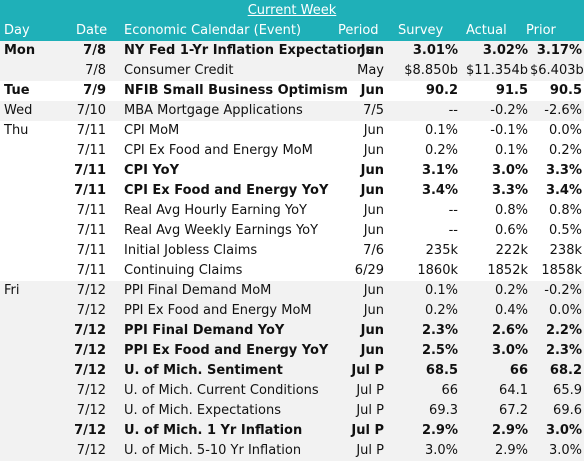  What do you see at coordinates (94, 90) in the screenshot?
I see `cell-date: 7/9` at bounding box center [94, 90].